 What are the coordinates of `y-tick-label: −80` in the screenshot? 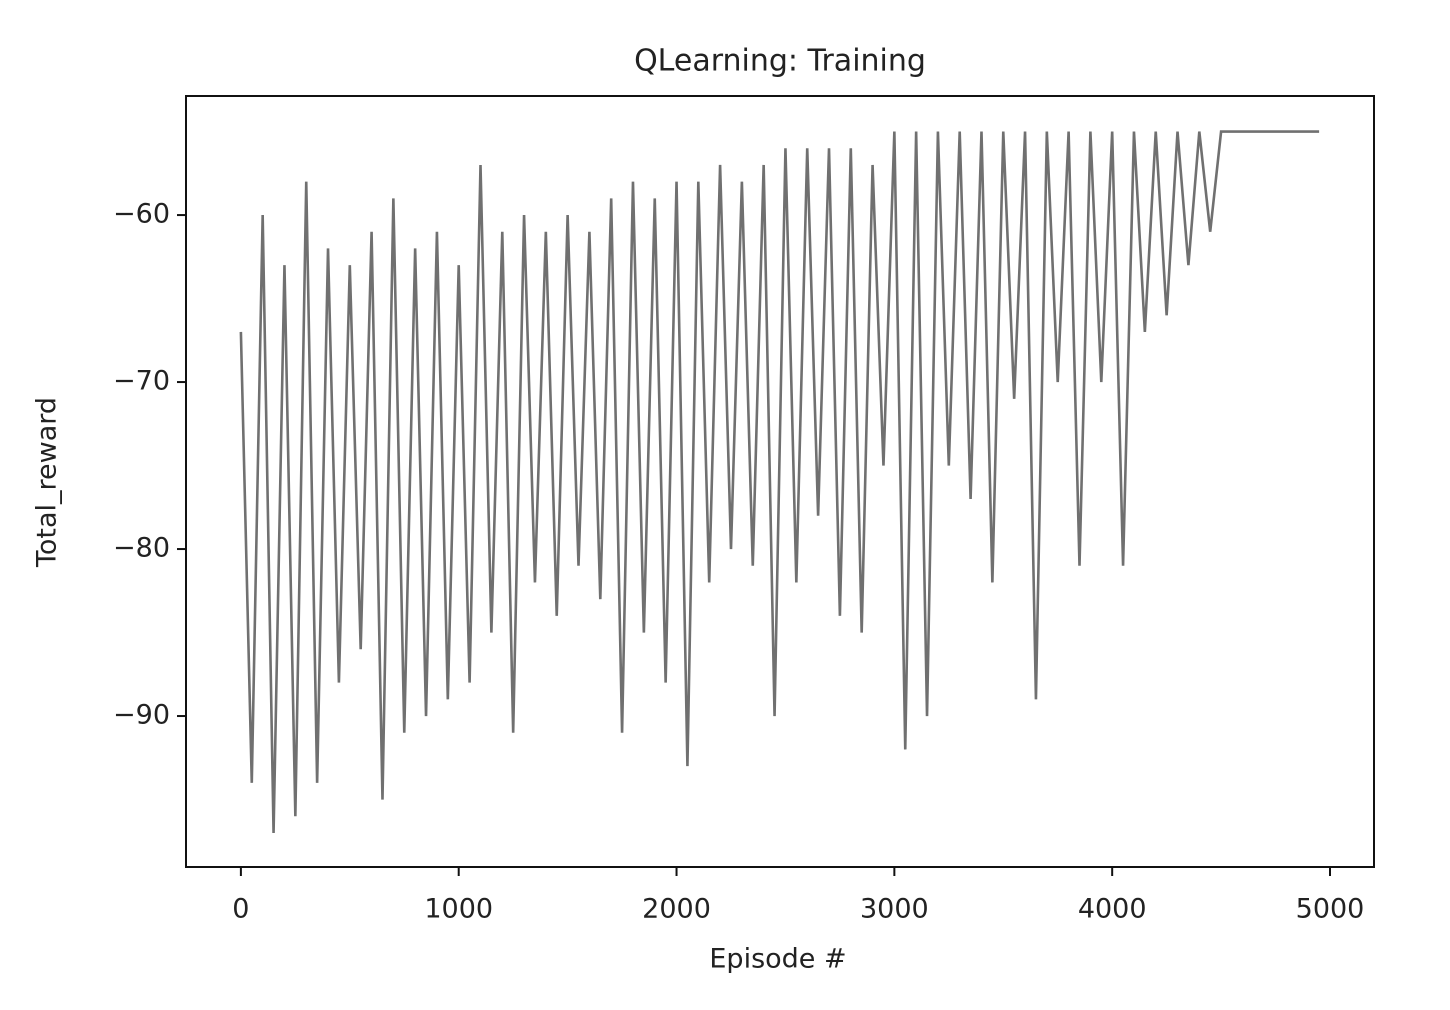 It's located at (141, 548).